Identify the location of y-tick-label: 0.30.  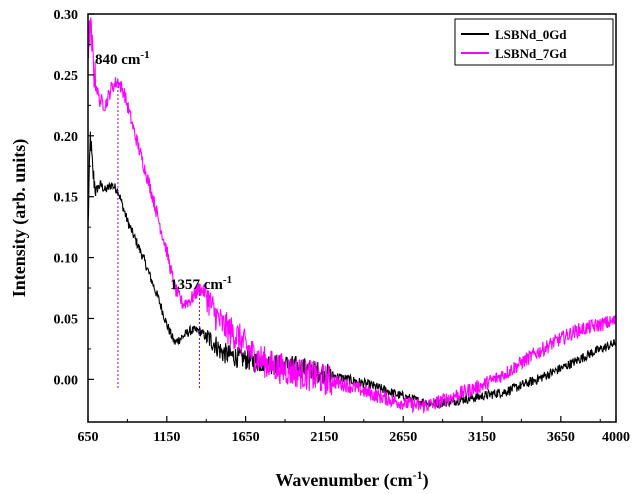
(66, 15).